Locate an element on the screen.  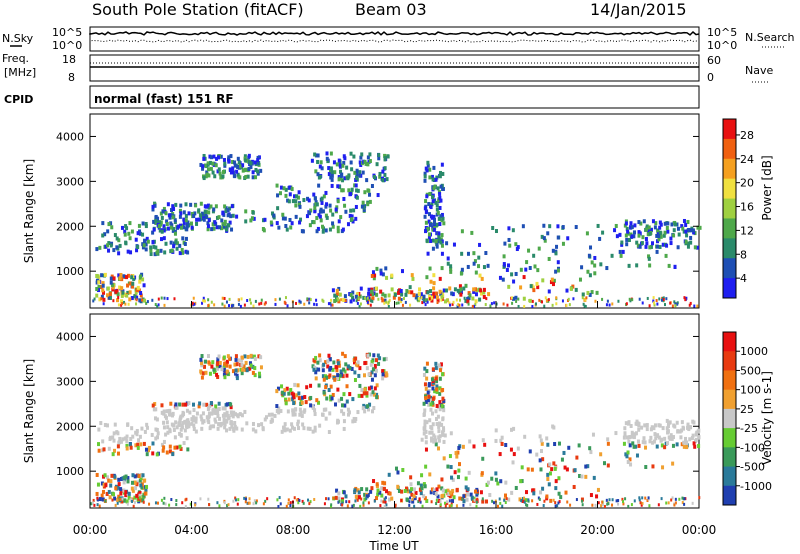
colorbar-tick-label: -500 is located at coordinates (752, 467).